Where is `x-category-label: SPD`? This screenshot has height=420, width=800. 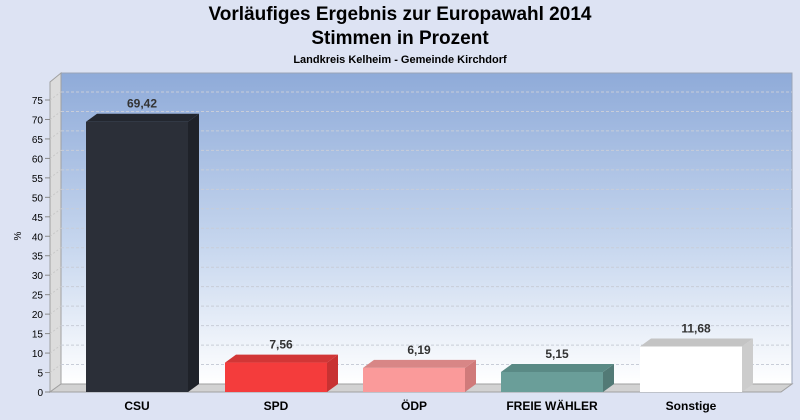
x-category-label: SPD is located at coordinates (276, 406).